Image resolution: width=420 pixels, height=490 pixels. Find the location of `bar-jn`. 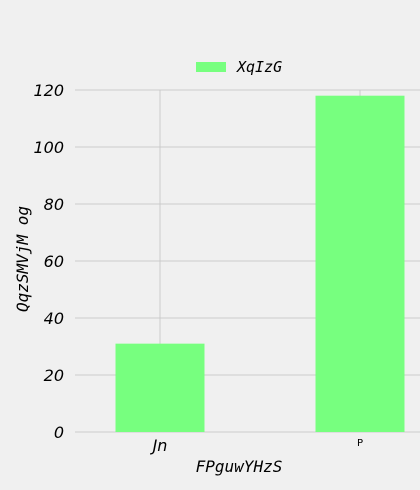

bar-jn is located at coordinates (160, 387).